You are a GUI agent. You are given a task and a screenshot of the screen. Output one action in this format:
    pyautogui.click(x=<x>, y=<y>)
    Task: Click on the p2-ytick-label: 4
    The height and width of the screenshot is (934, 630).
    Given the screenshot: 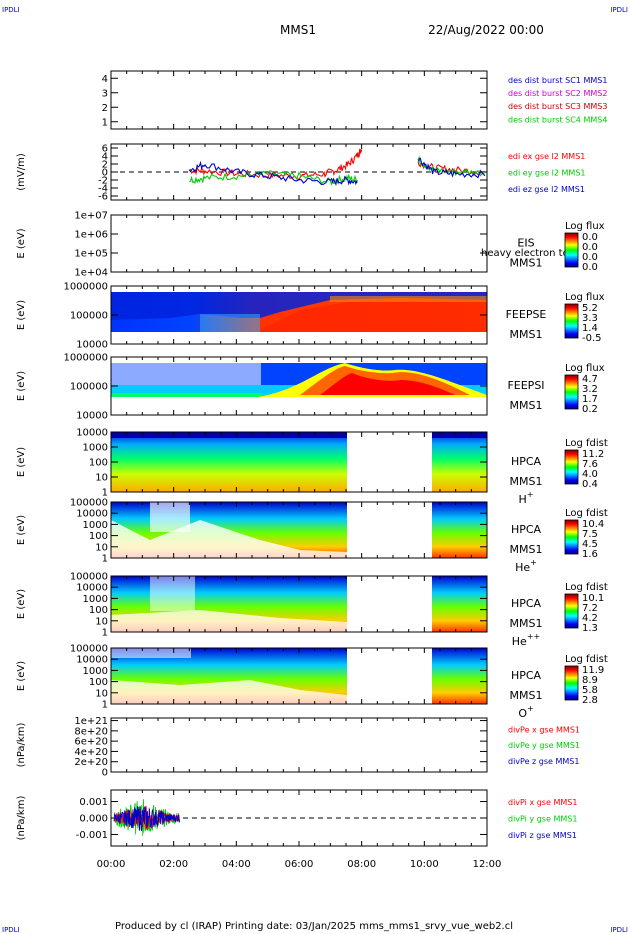 What is the action you would take?
    pyautogui.click(x=105, y=157)
    